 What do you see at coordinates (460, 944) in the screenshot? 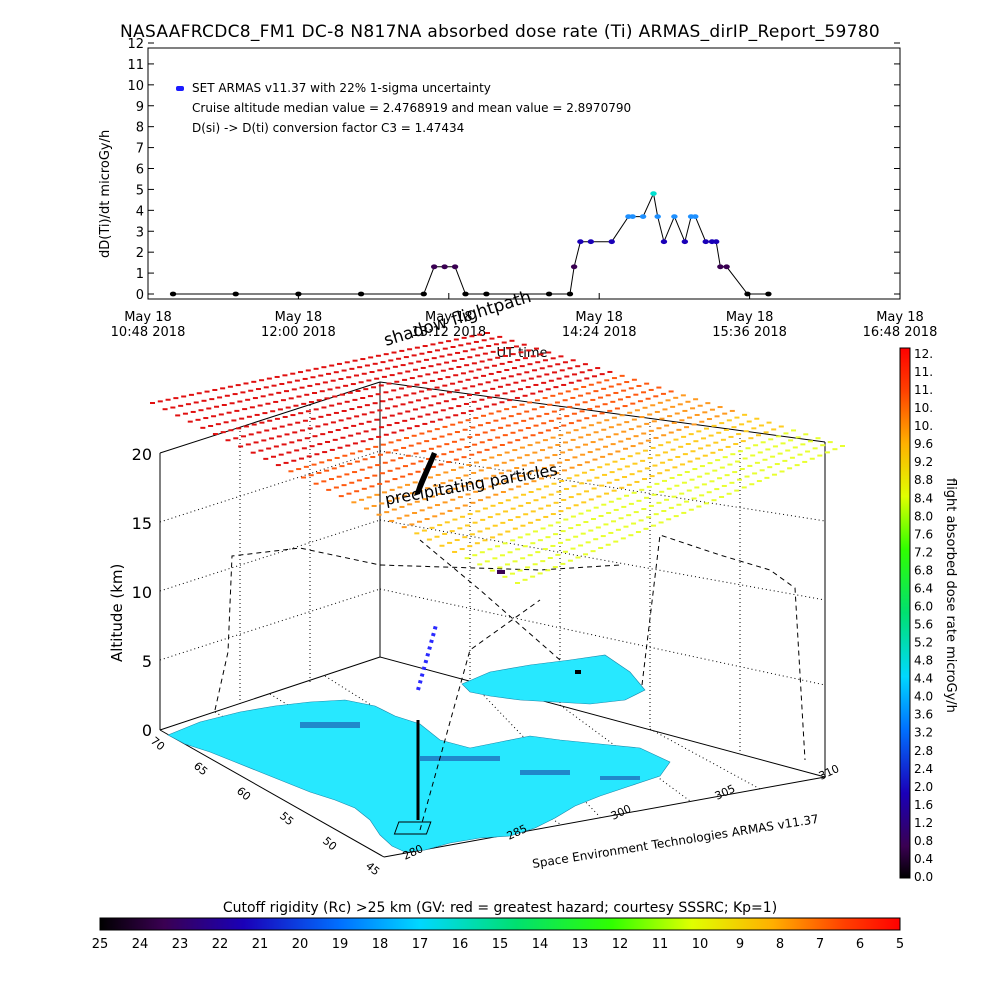
I see `cutoff-rigidity-tick-label: 16` at bounding box center [460, 944].